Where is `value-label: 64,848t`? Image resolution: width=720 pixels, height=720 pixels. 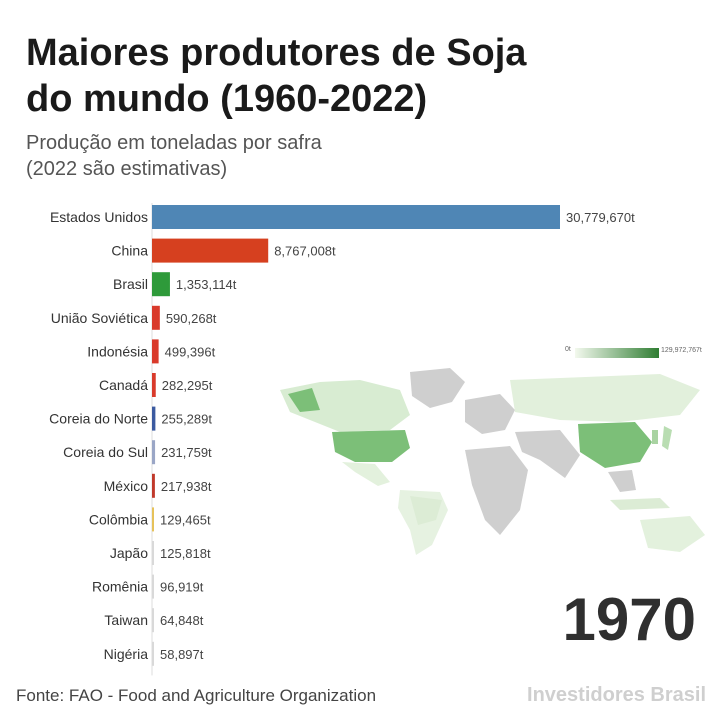 value-label: 64,848t is located at coordinates (182, 620).